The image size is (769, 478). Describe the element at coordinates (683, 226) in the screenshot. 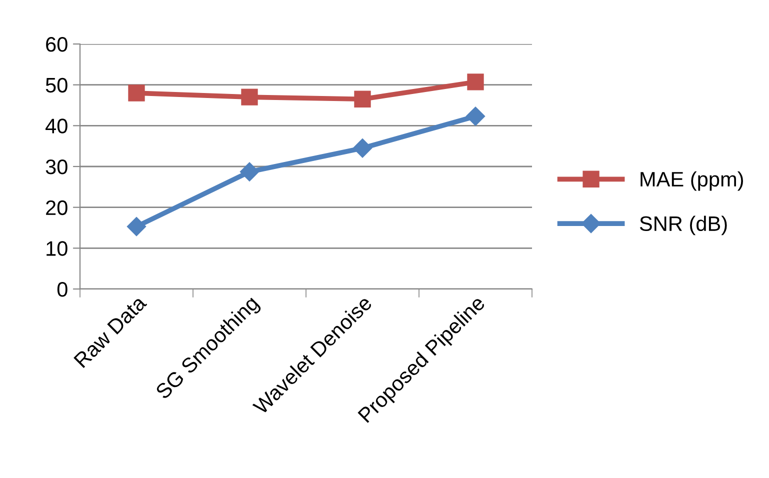

I see `legend-label: SNR (dB)` at that location.